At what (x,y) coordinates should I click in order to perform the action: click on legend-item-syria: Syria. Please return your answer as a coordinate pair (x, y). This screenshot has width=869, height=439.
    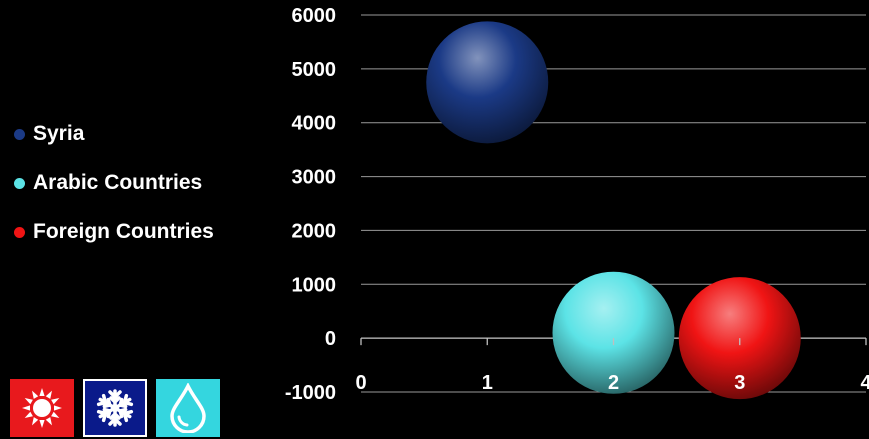
    Looking at the image, I should click on (114, 134).